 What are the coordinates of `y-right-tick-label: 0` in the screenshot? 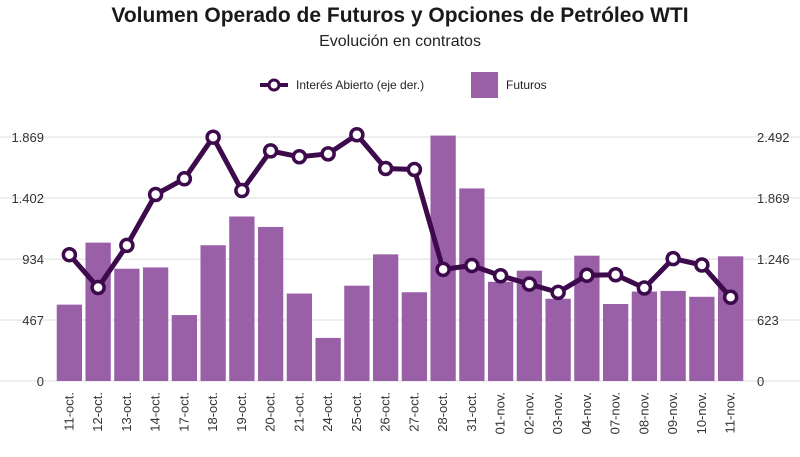 It's located at (760, 381).